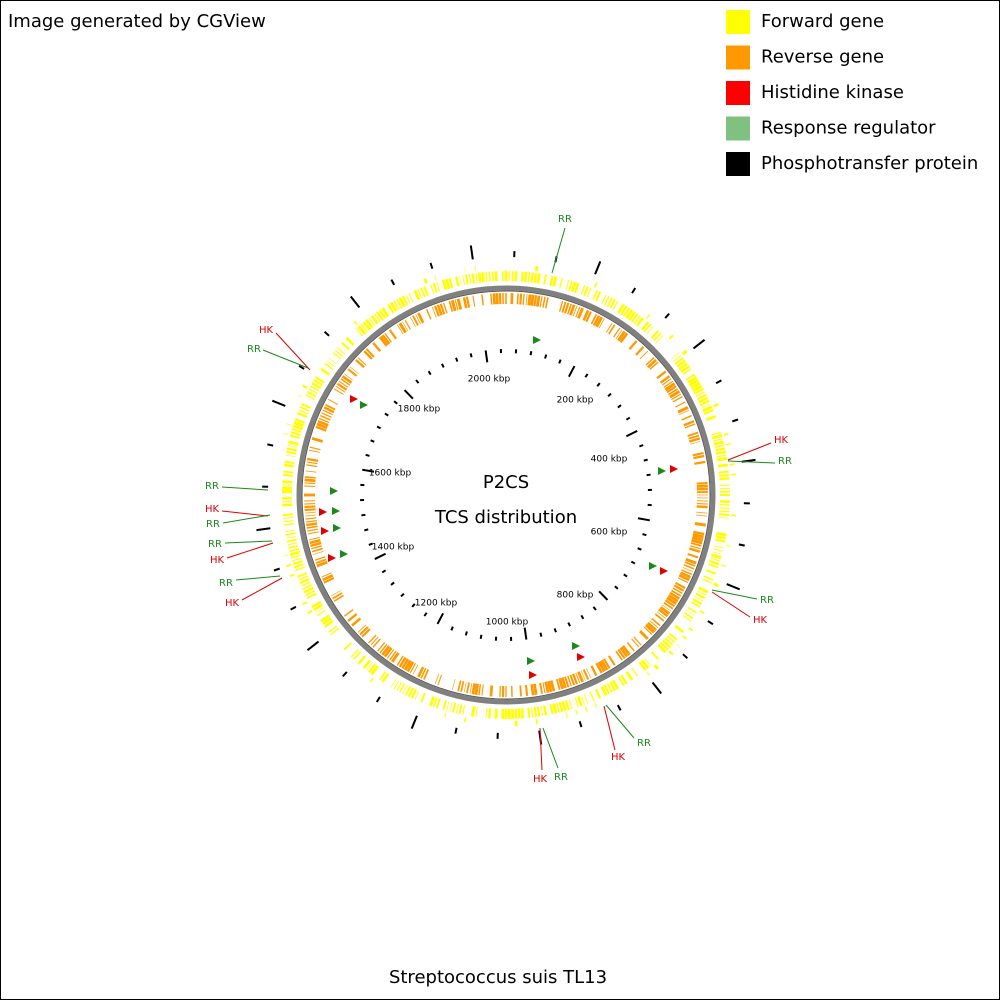 The width and height of the screenshot is (1000, 1000). What do you see at coordinates (738, 57) in the screenshot?
I see `legend-swatch` at bounding box center [738, 57].